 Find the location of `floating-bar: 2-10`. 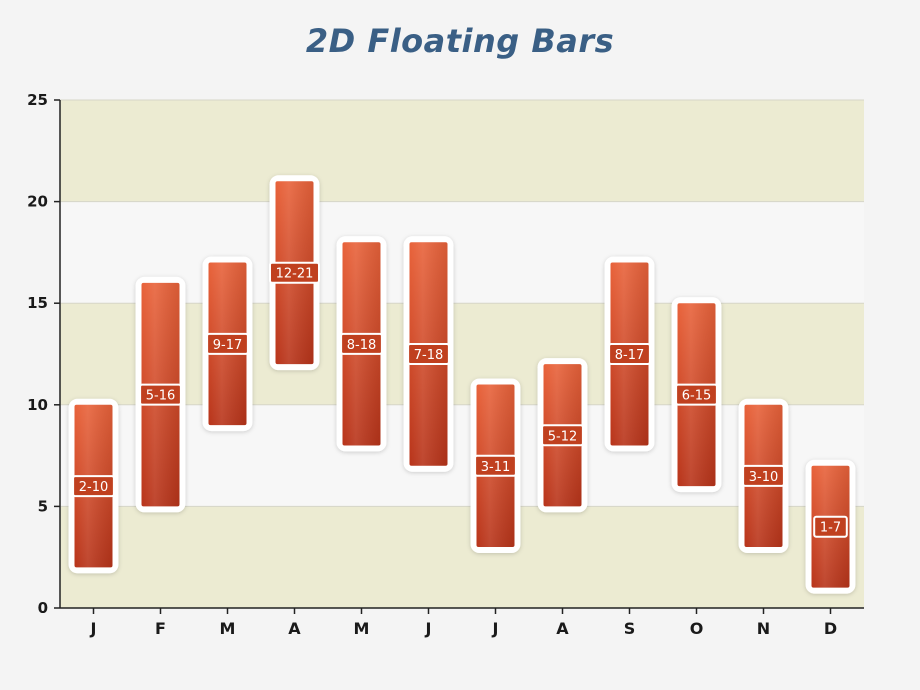

floating-bar: 2-10 is located at coordinates (93, 486).